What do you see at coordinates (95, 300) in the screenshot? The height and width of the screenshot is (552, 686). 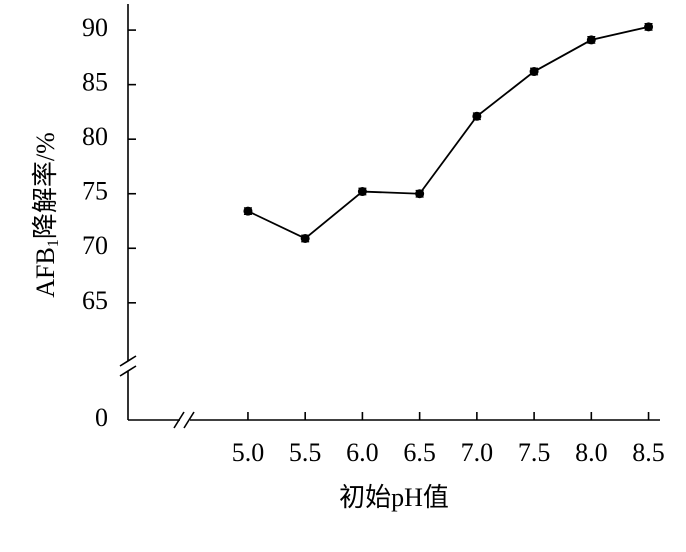 I see `y-tick-label: 65` at bounding box center [95, 300].